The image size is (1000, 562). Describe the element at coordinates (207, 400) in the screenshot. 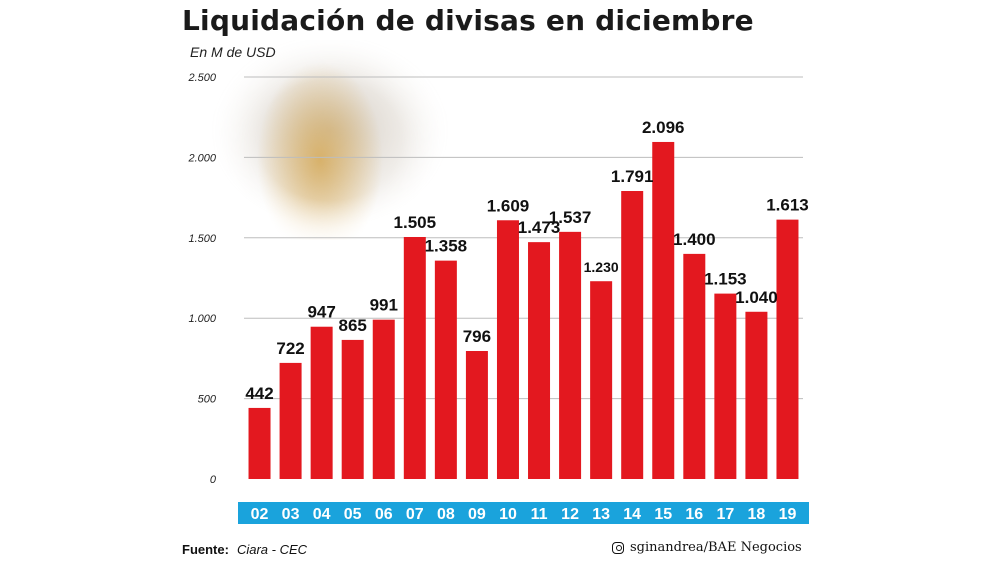

I see `y-tick-label: 500` at that location.